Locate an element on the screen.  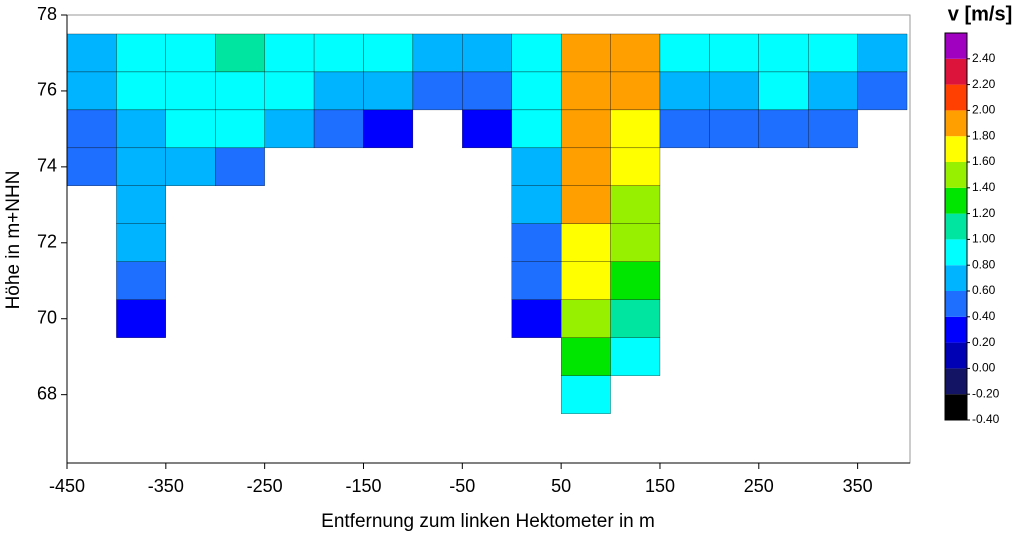
colorbar-label: -0.40 is located at coordinates (986, 419).